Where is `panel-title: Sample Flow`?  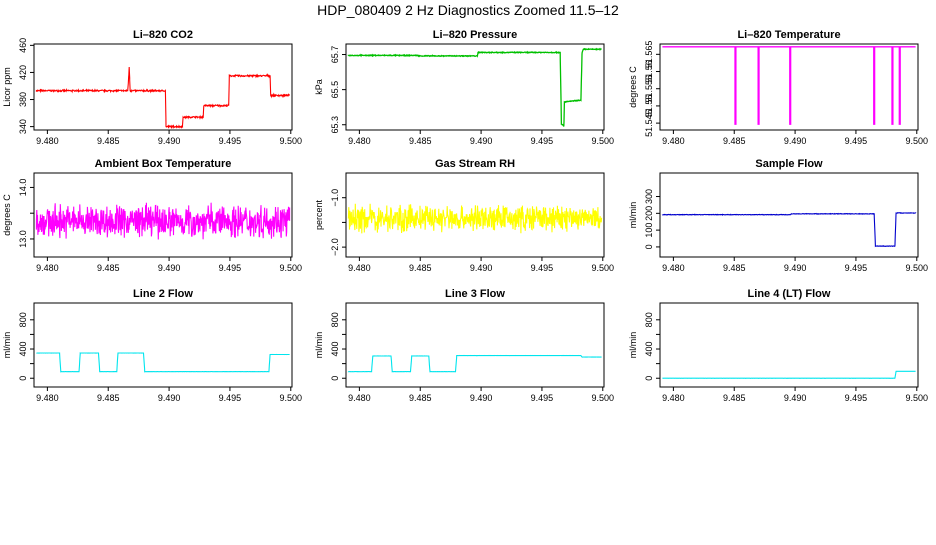 panel-title: Sample Flow is located at coordinates (789, 164).